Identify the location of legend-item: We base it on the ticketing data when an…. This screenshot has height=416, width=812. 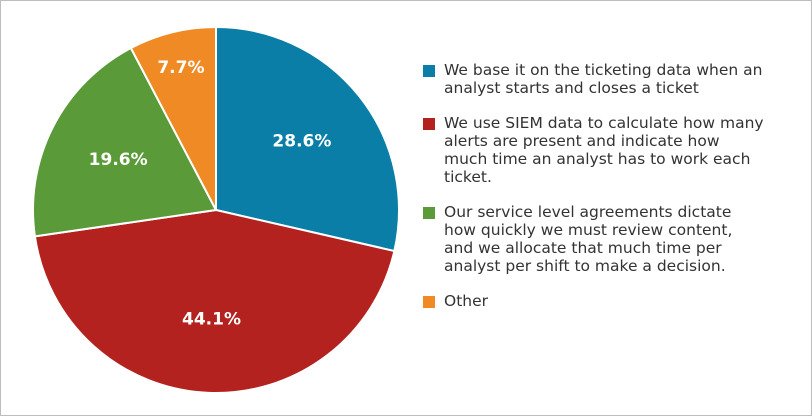
(608, 79).